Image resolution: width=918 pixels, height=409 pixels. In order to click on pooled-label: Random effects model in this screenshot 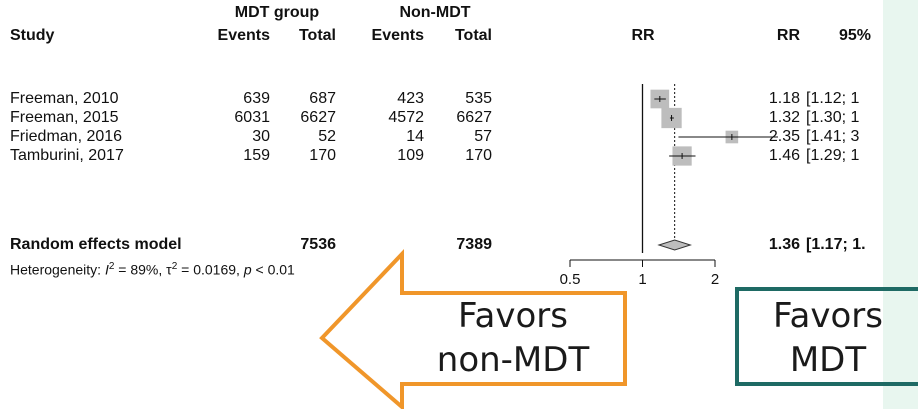, I will do `click(96, 244)`.